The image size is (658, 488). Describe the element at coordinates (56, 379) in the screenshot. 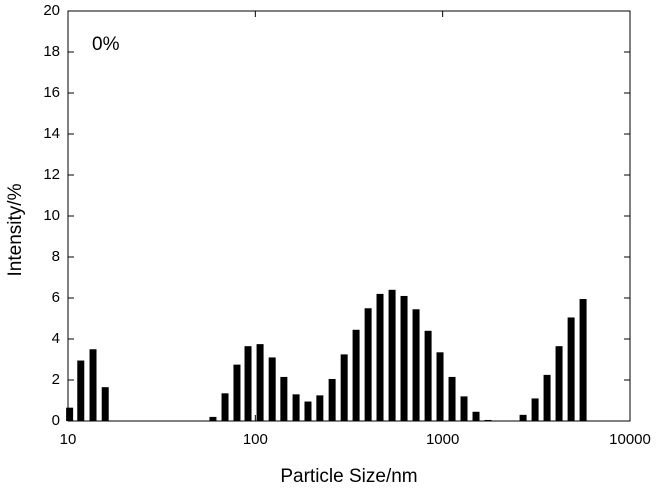

I see `y-tick-label: 2` at that location.